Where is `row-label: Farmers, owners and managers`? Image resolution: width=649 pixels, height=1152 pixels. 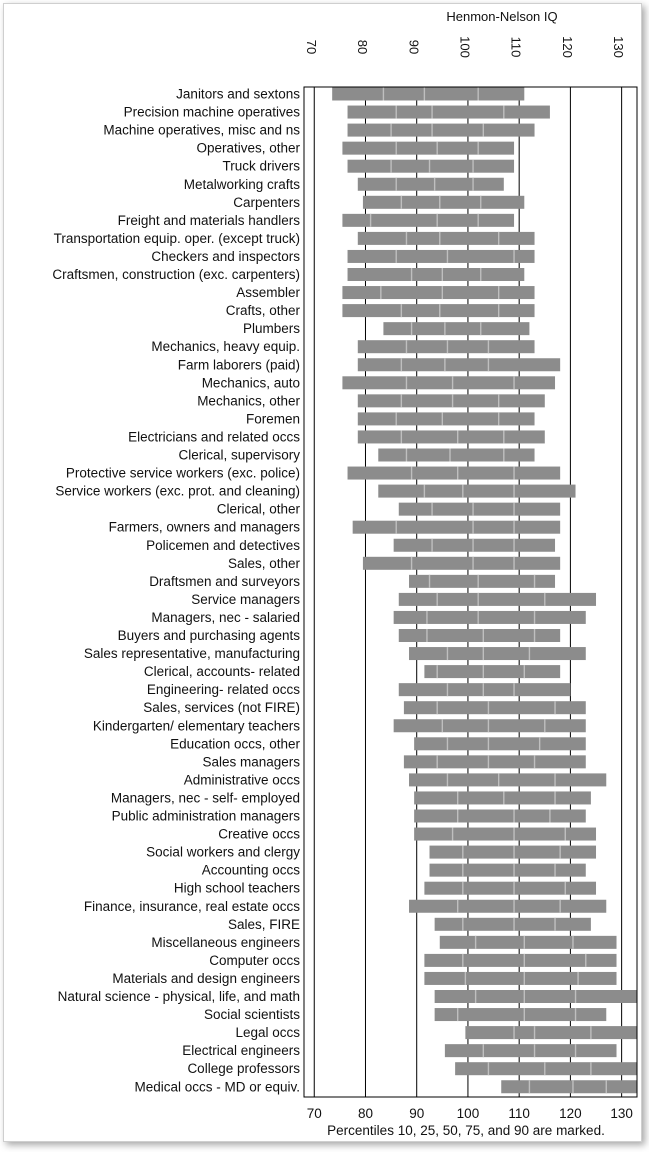
row-label: Farmers, owners and managers is located at coordinates (205, 527).